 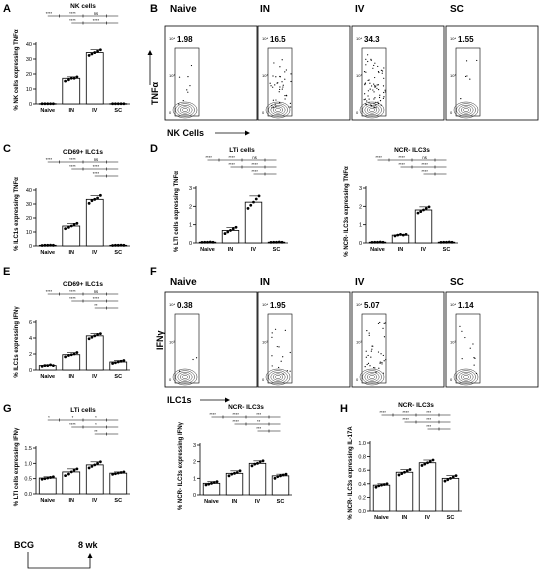 I want to click on flow-y-tick-label: 0, so click(x=357, y=379).